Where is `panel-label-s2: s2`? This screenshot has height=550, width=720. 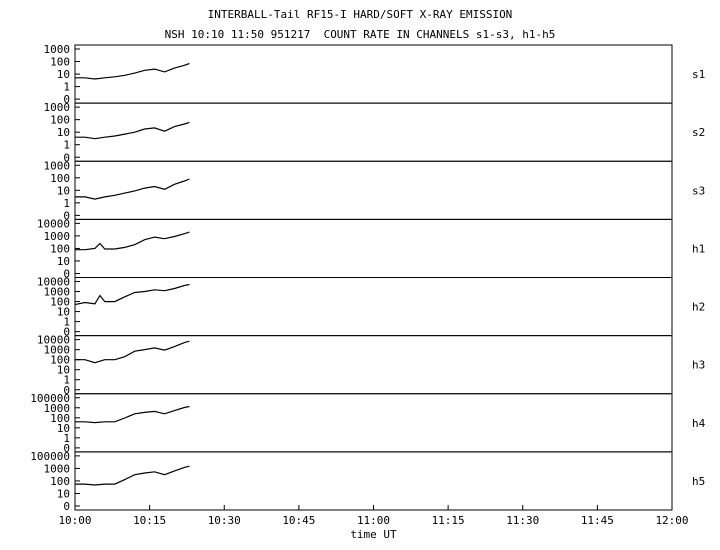
panel-label-s2: s2 is located at coordinates (698, 132).